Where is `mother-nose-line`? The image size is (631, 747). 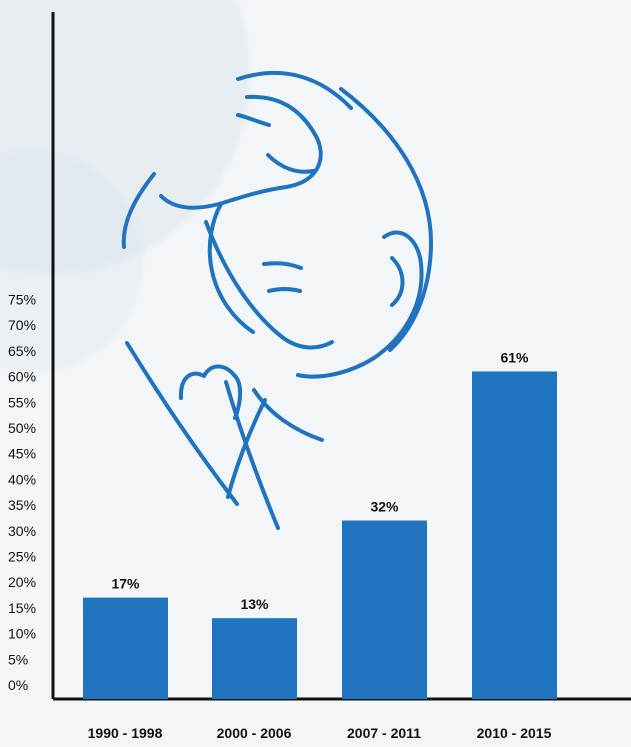
mother-nose-line is located at coordinates (290, 163).